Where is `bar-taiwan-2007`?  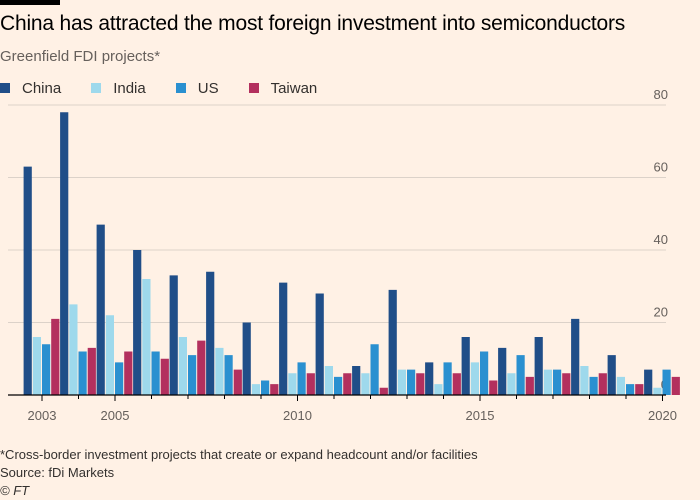 bar-taiwan-2007 is located at coordinates (201, 367).